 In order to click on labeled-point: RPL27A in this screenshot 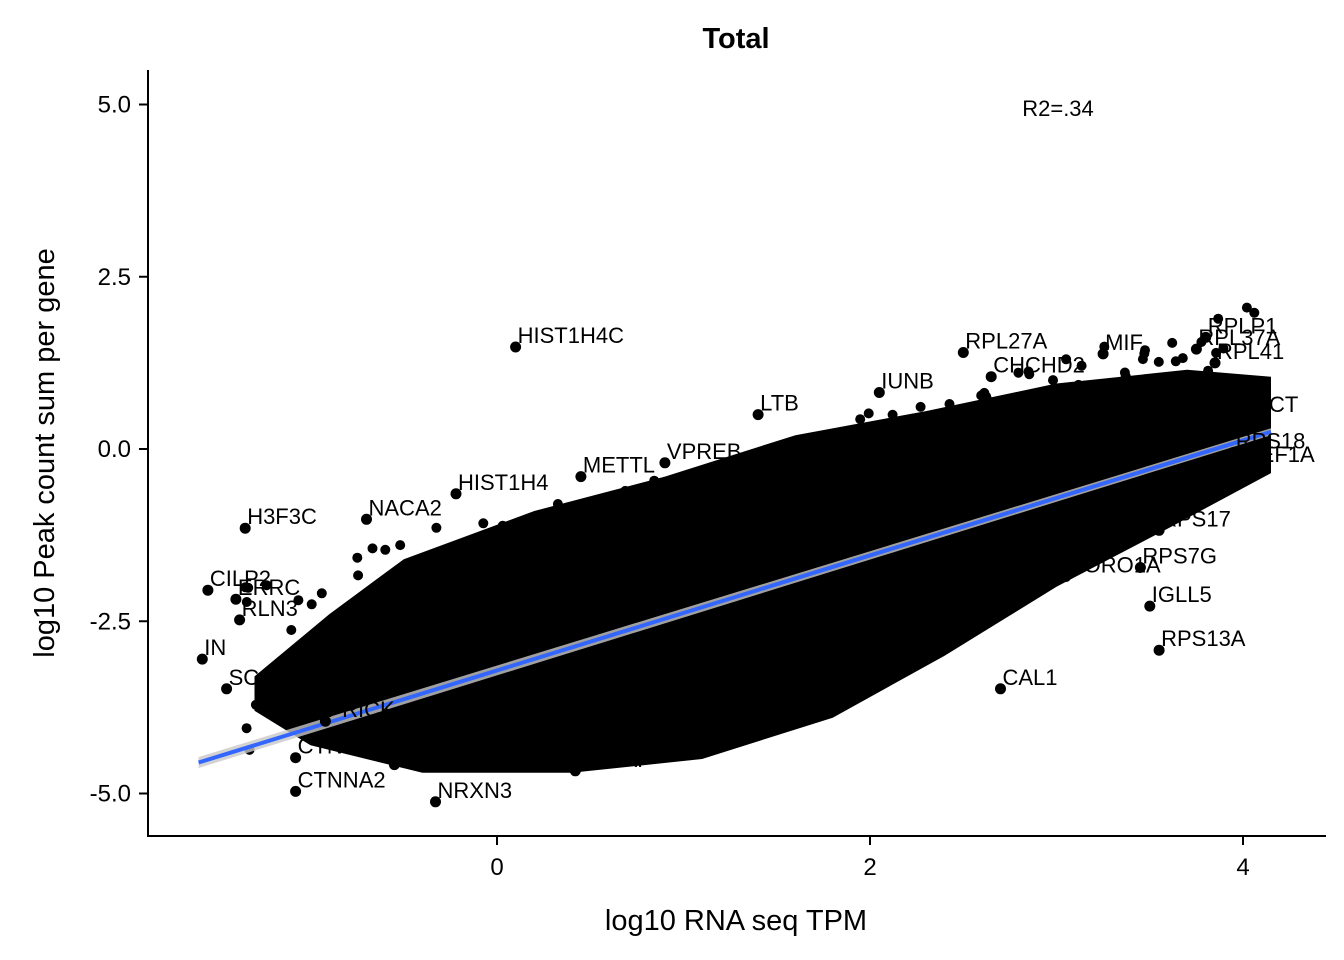, I will do `click(1002, 343)`.